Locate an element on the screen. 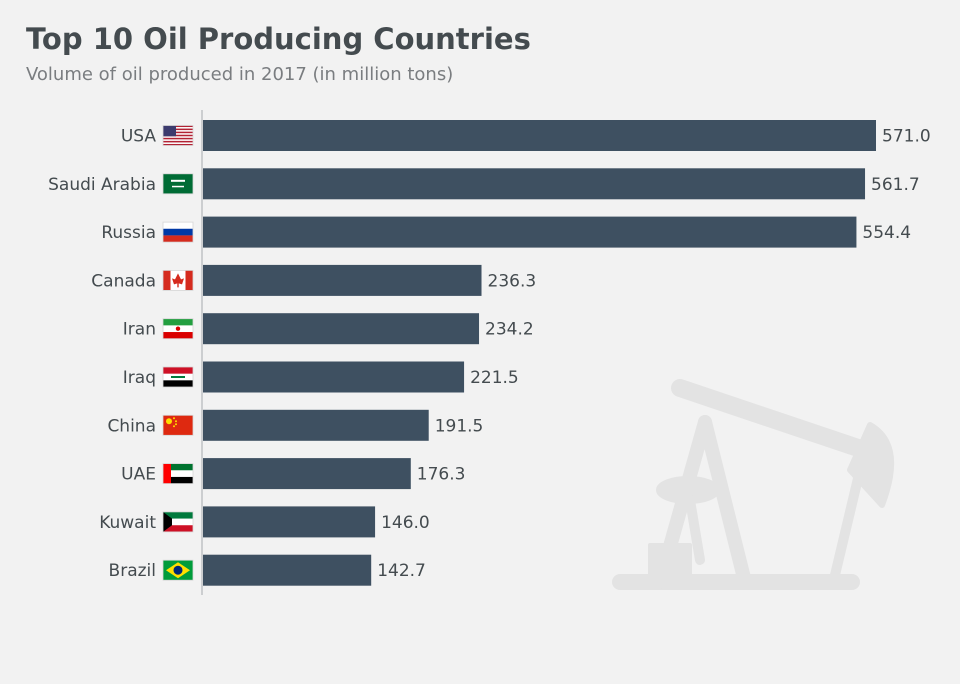 The height and width of the screenshot is (684, 960). category-label: Iran is located at coordinates (139, 330).